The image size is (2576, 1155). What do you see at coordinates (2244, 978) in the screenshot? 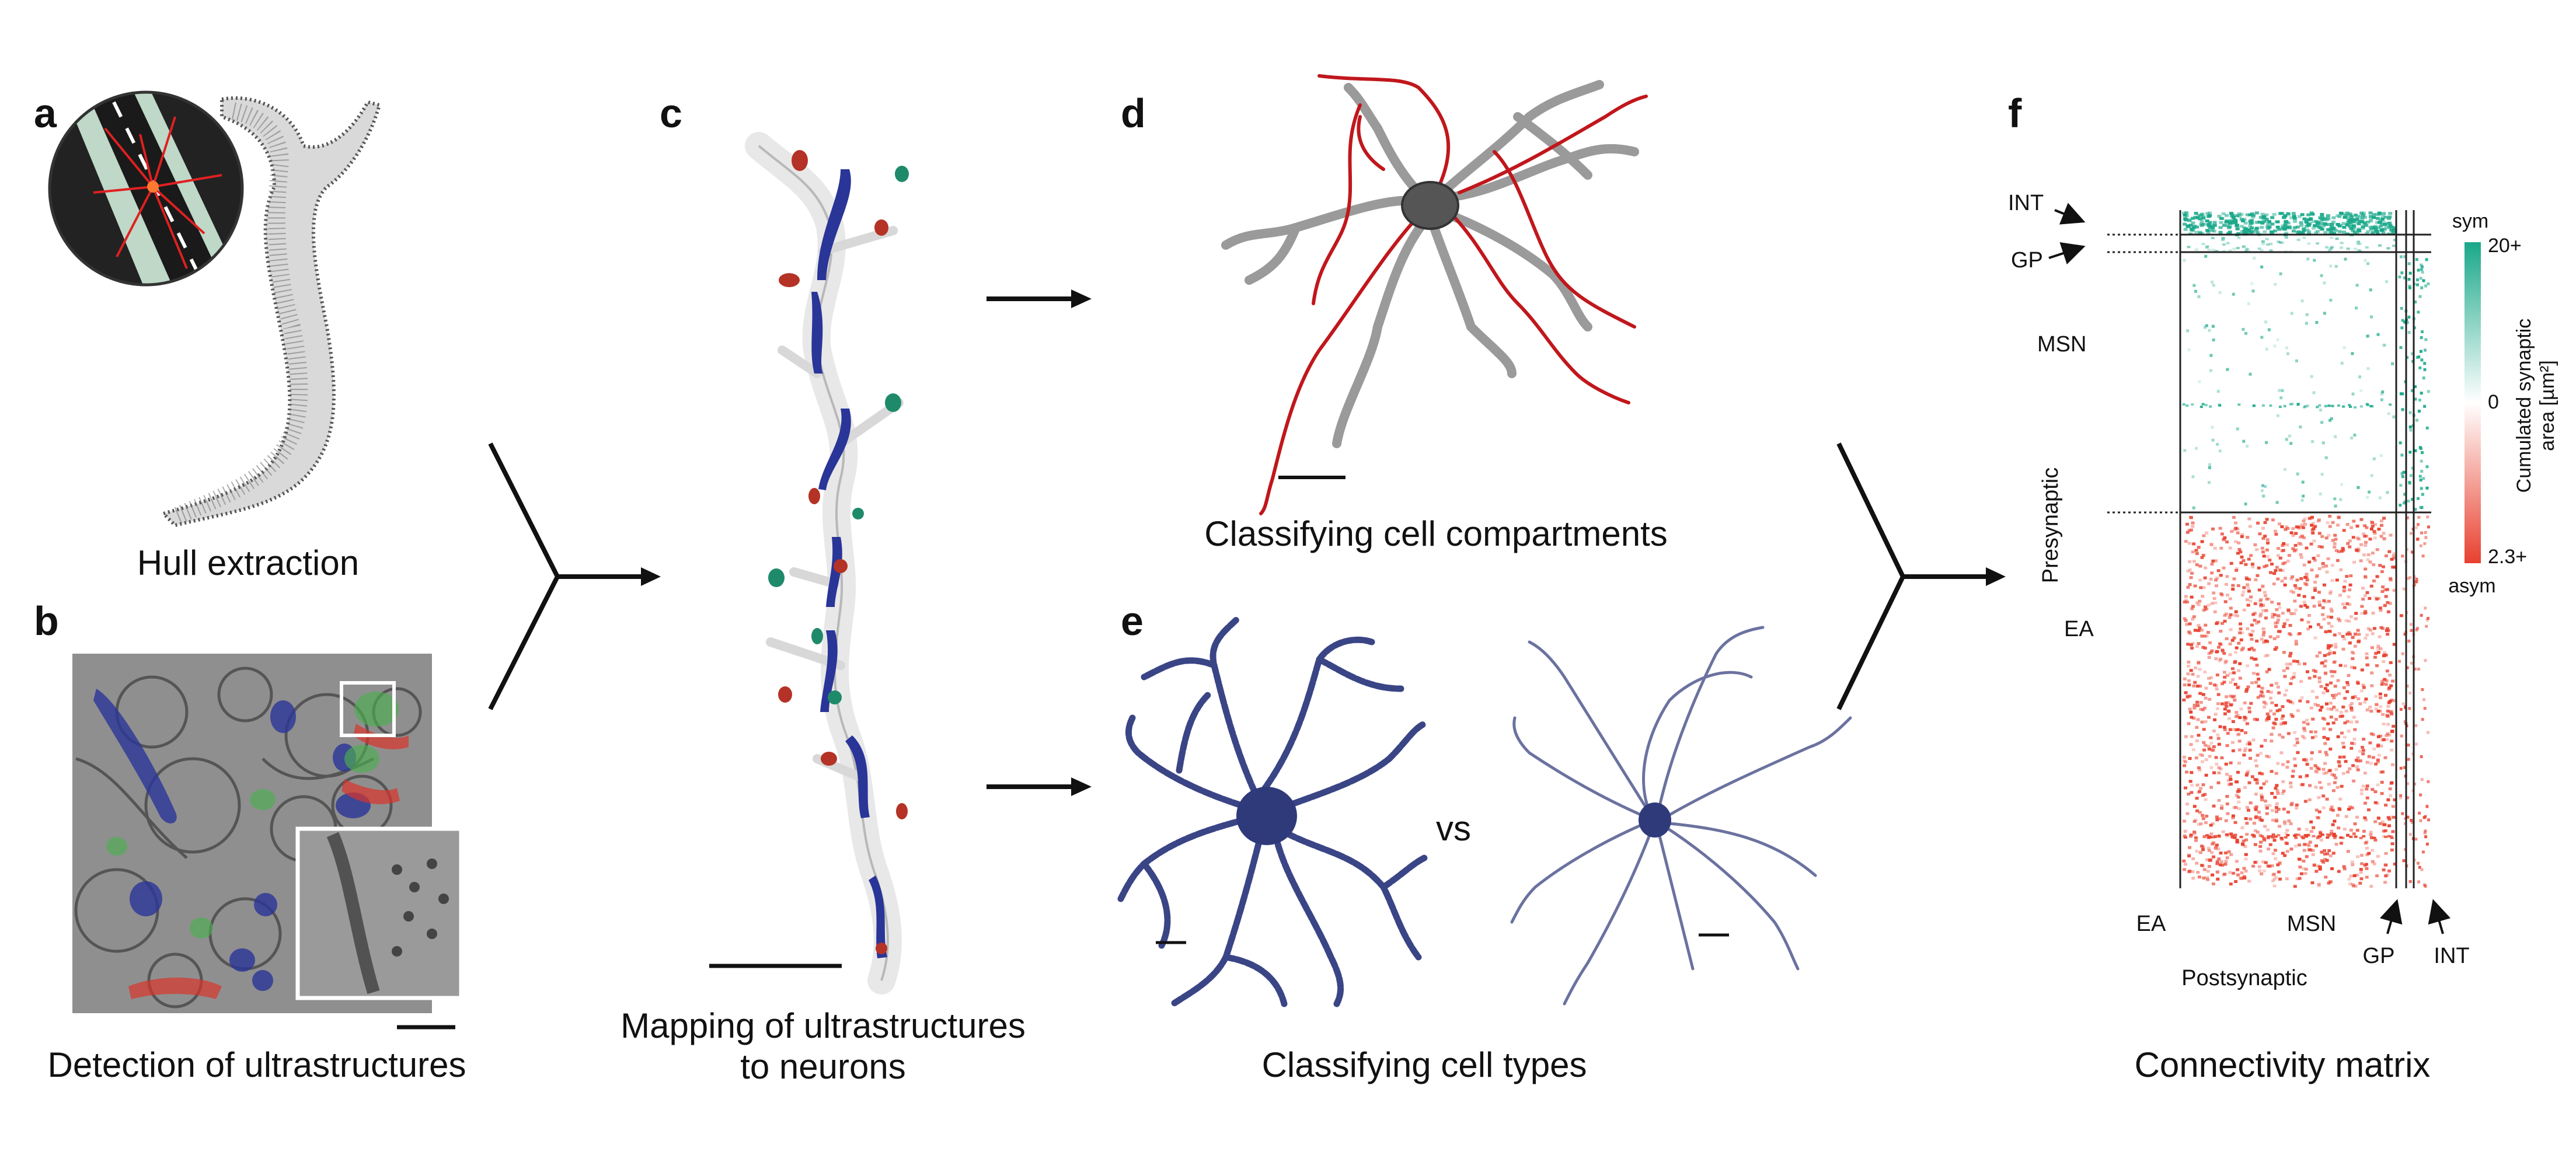
I see `axis-label-postsynaptic: Postsynaptic` at bounding box center [2244, 978].